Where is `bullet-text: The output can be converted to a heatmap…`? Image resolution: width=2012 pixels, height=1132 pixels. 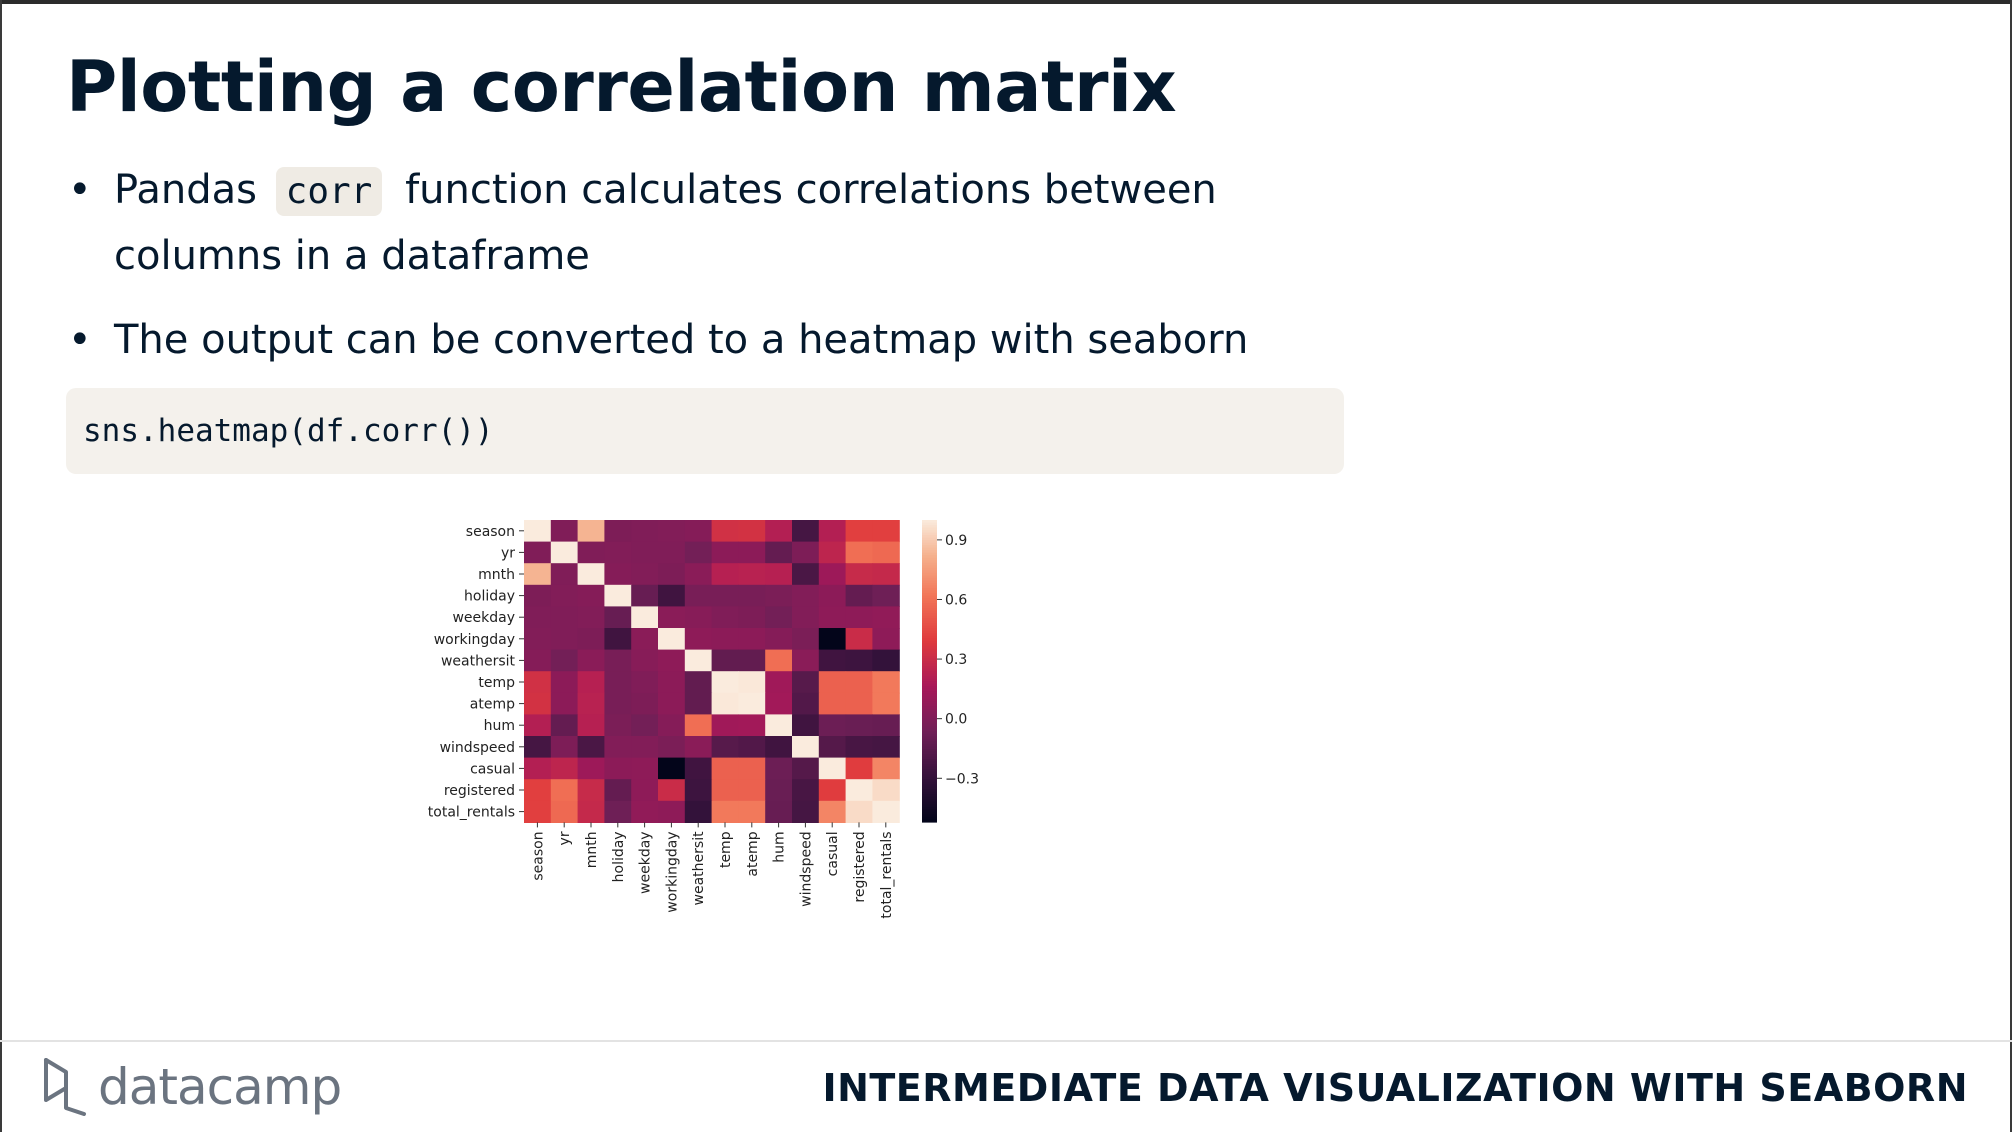
bullet-text: The output can be converted to a heatmap… is located at coordinates (681, 340).